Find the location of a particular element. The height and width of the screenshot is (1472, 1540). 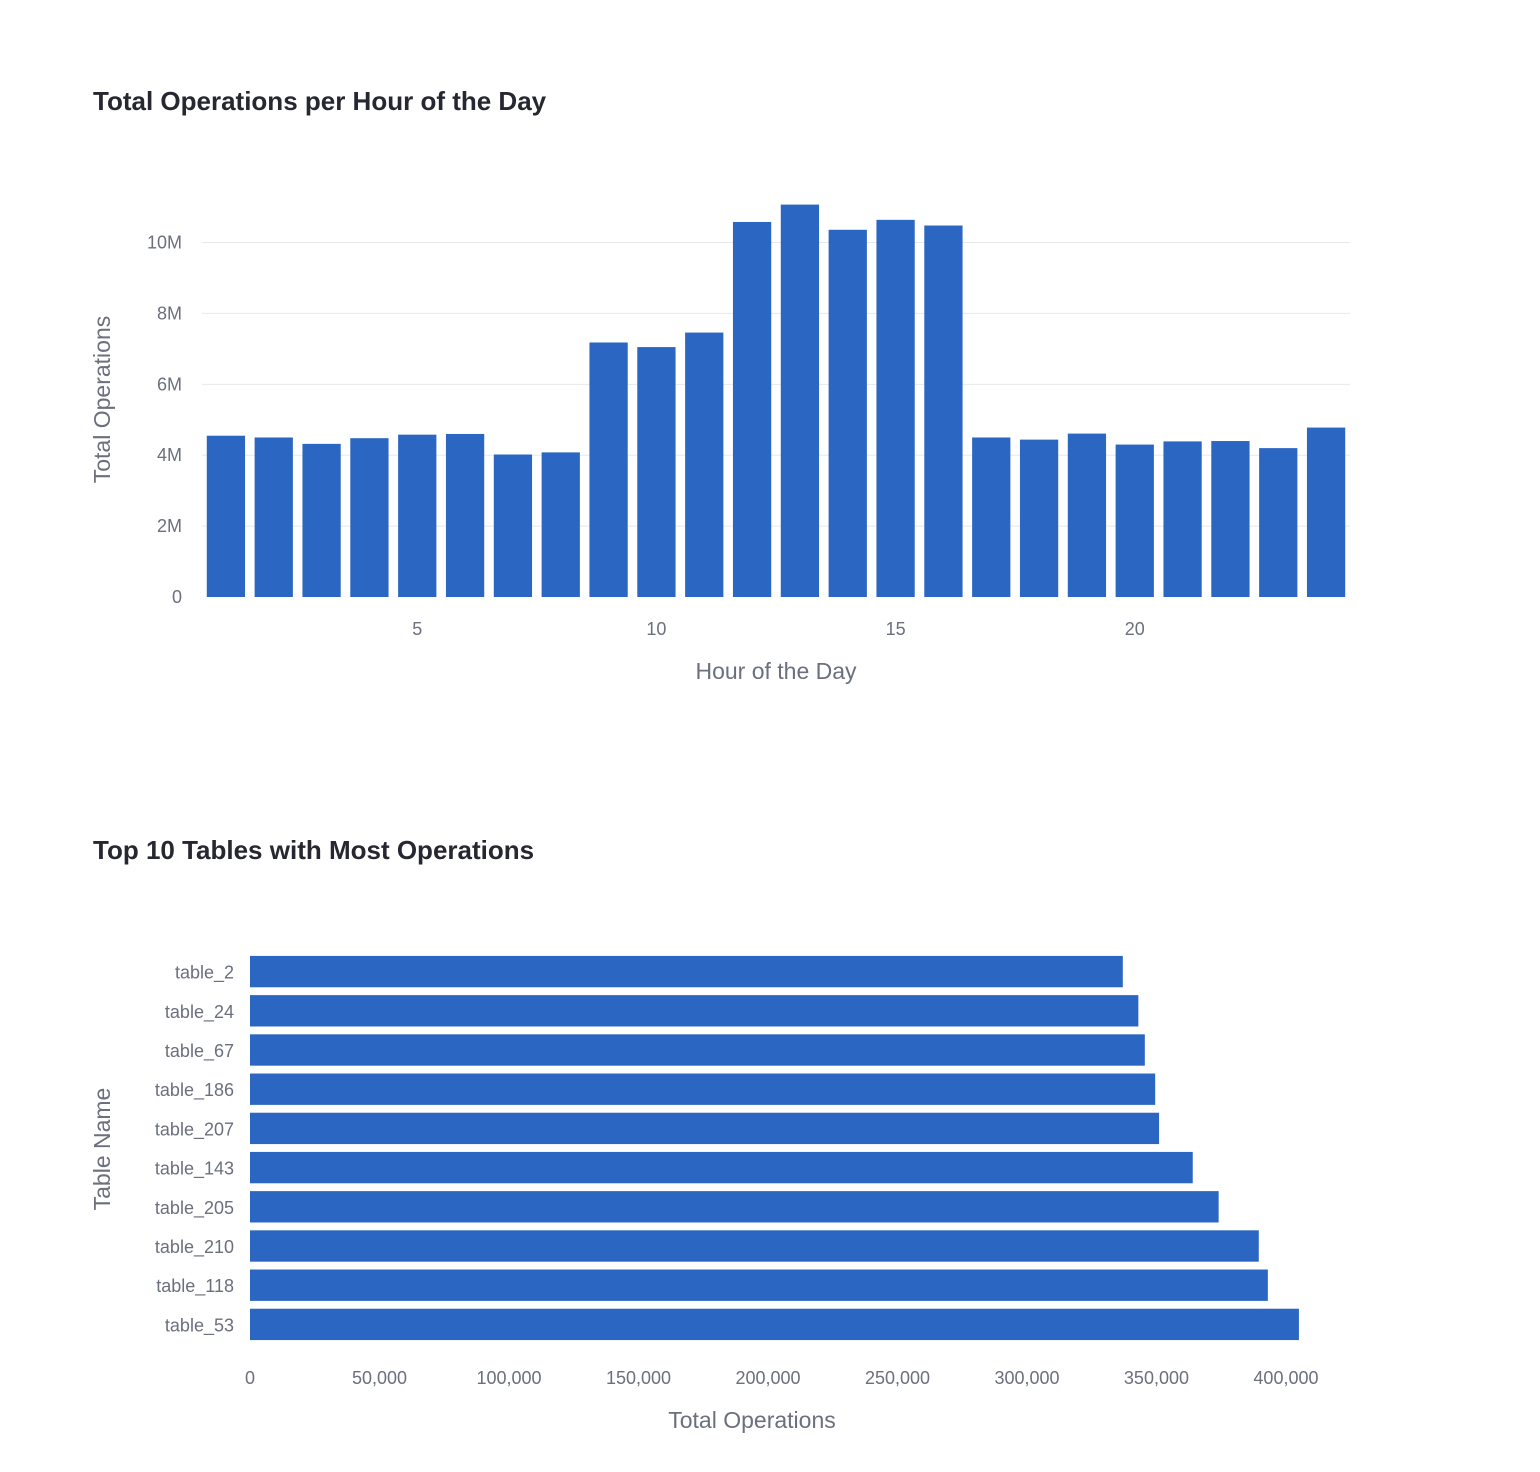

y-tick-label: table_2 is located at coordinates (204, 973).